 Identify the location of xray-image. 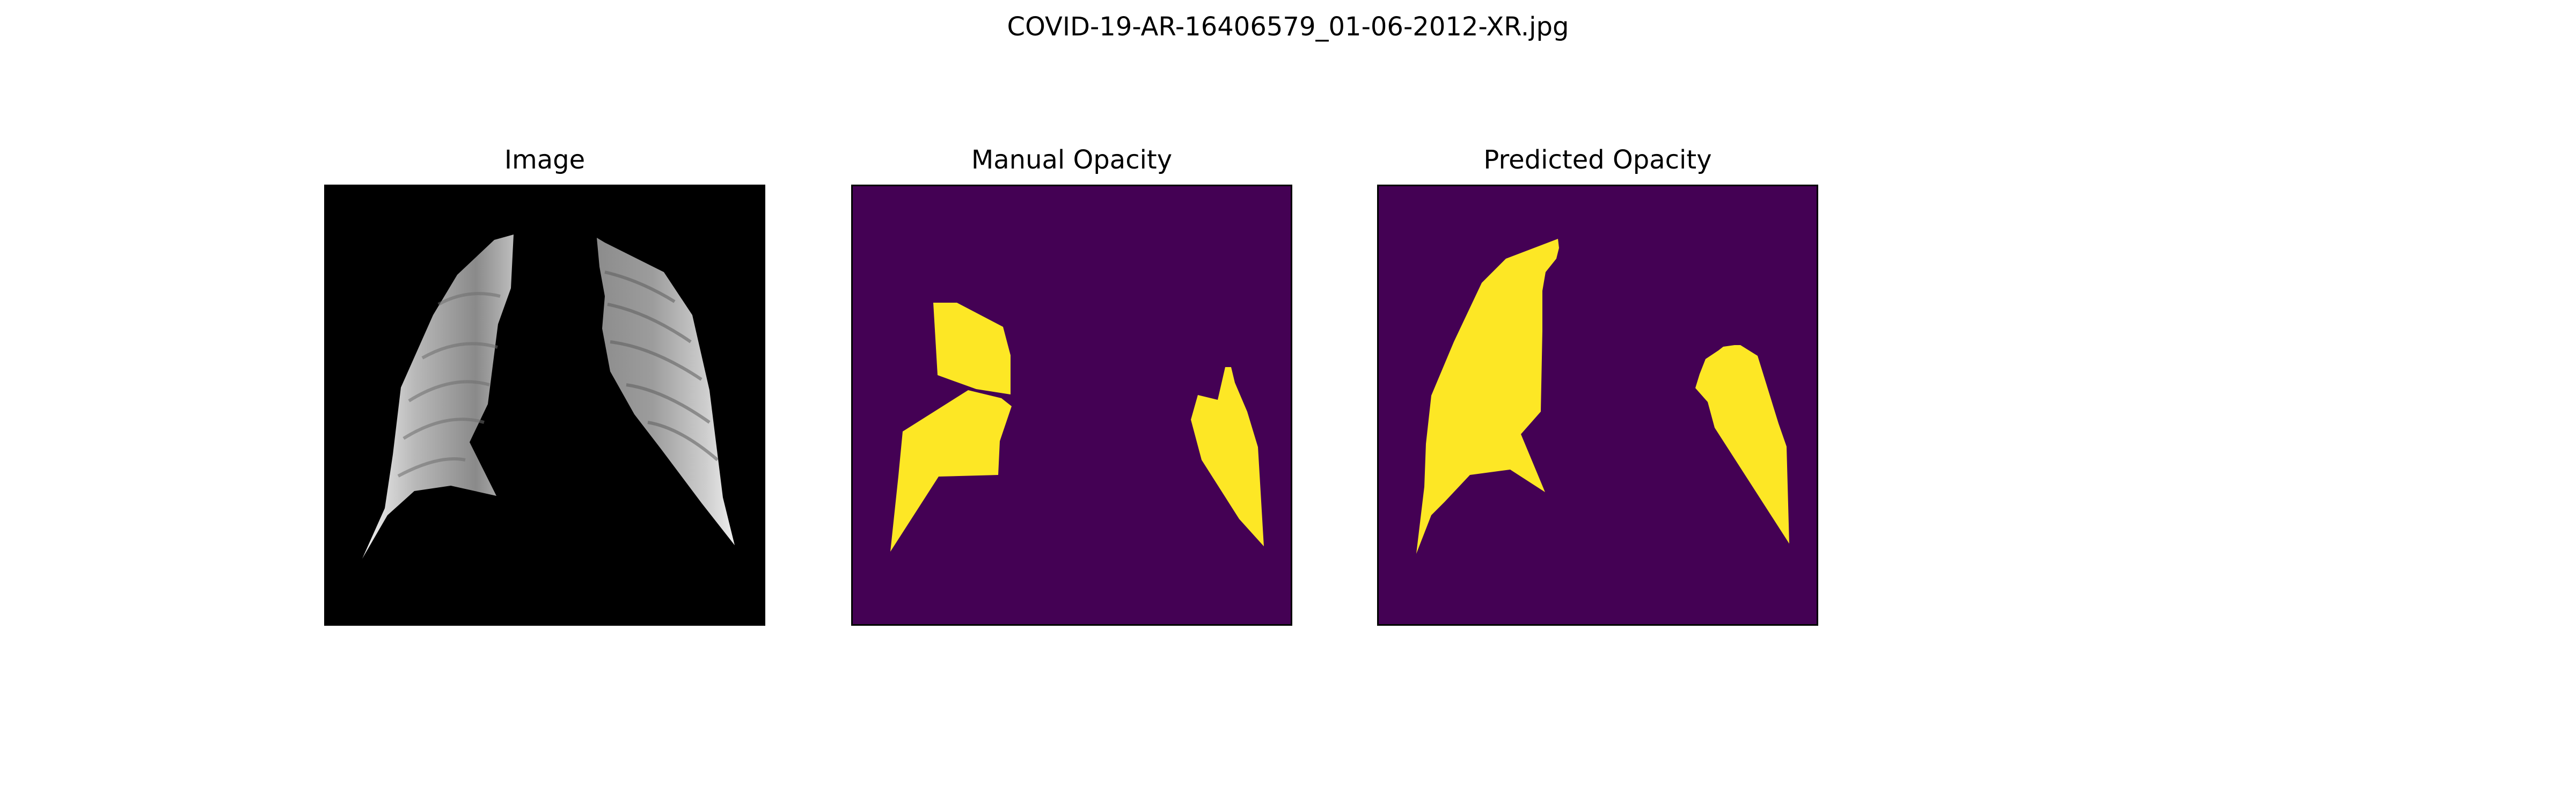
(545, 405).